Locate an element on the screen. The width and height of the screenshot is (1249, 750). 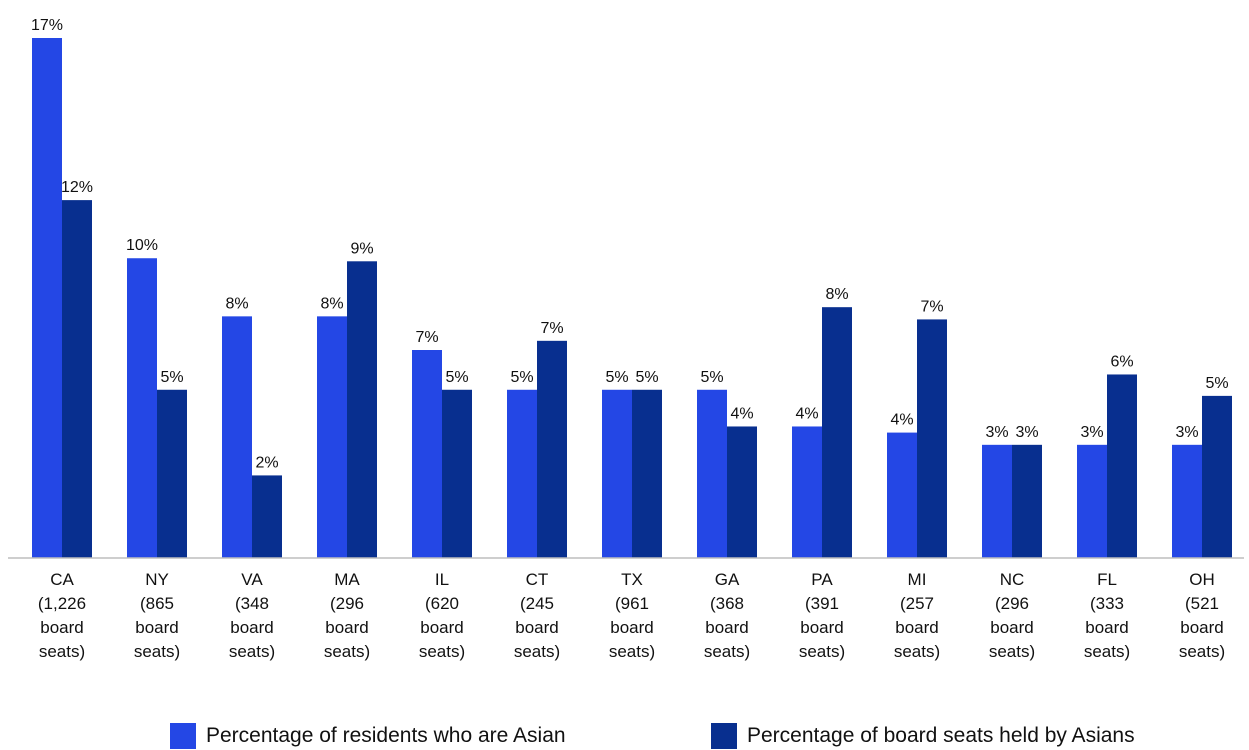
legend-item-residents: Percentage of residents who are Asian is located at coordinates (368, 736).